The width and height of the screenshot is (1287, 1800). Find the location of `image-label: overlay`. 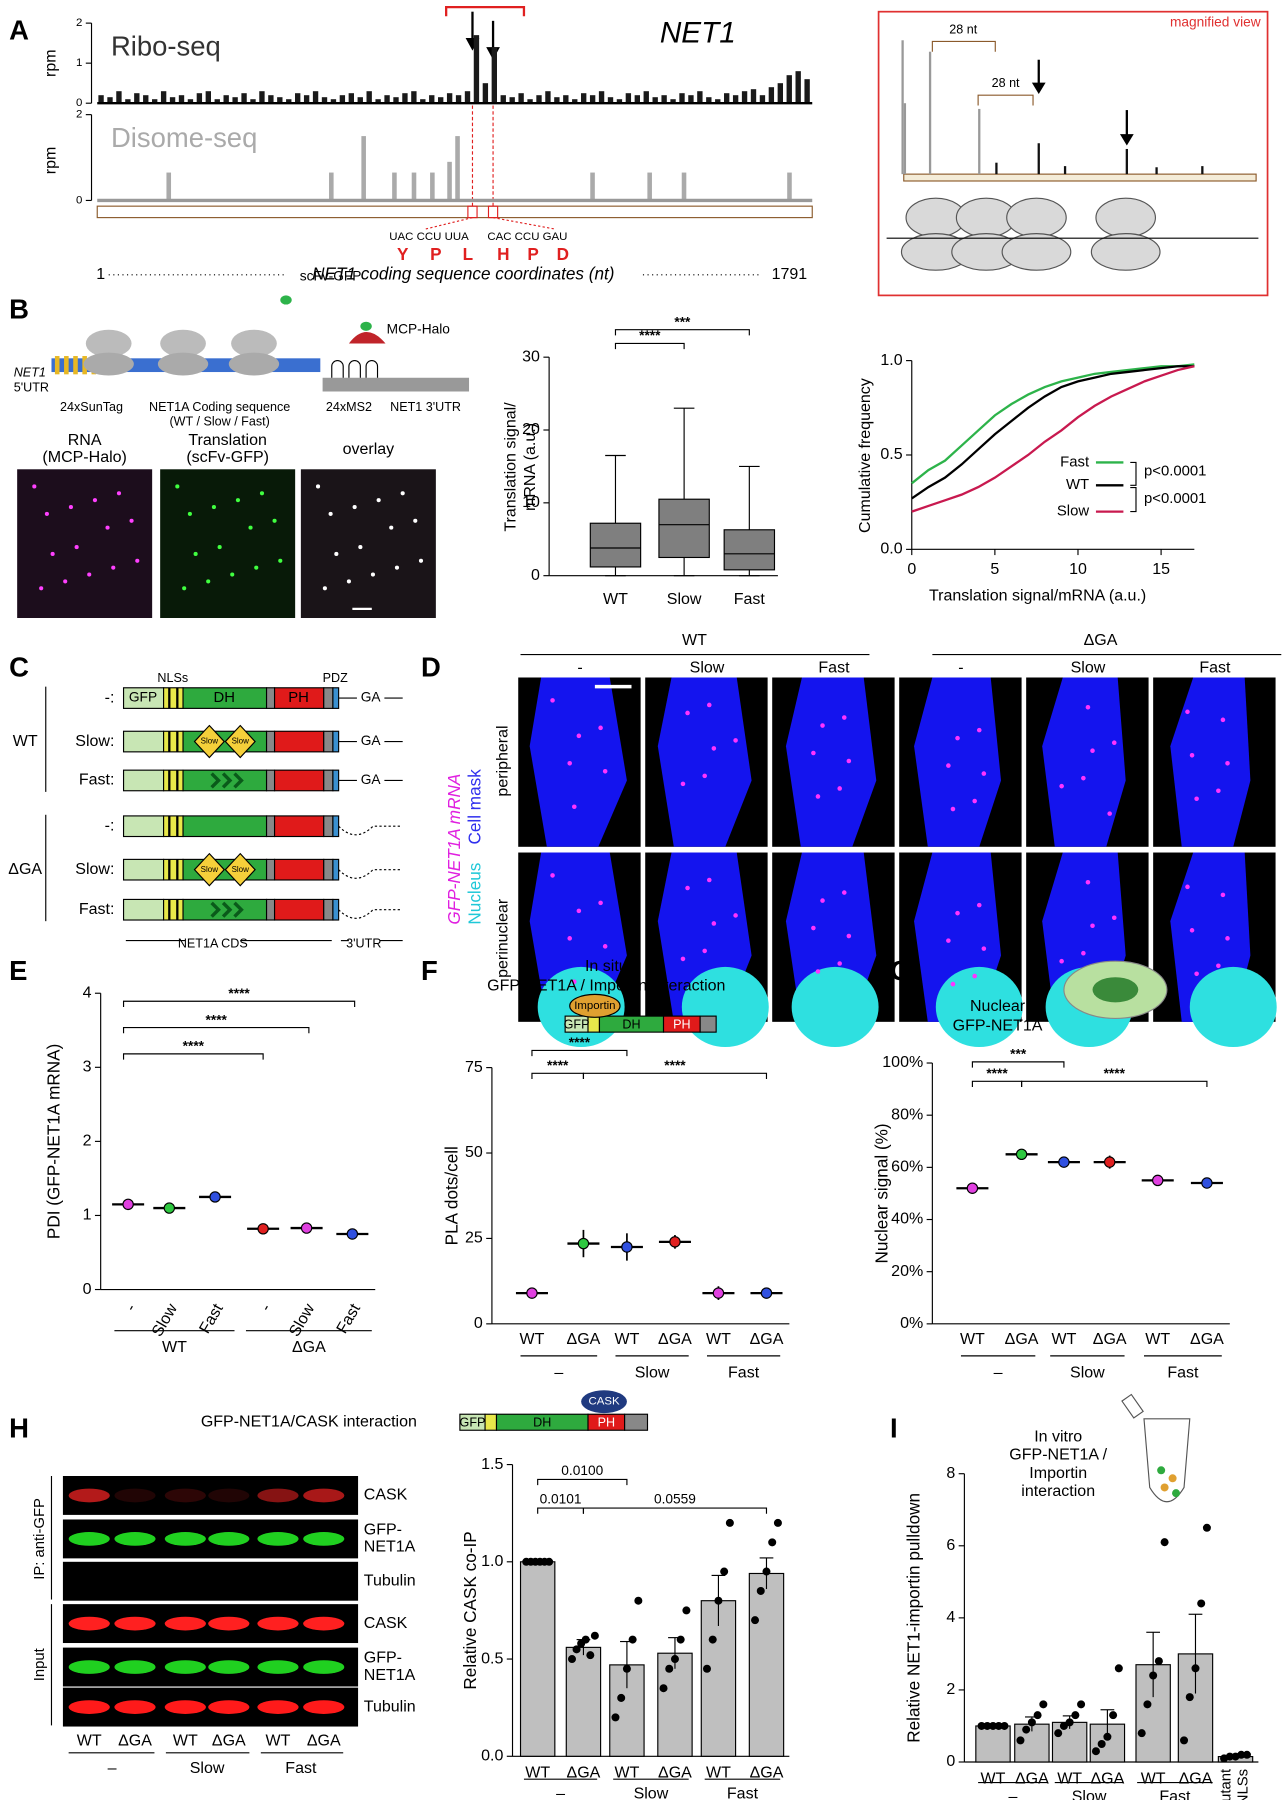

image-label: overlay is located at coordinates (369, 449).